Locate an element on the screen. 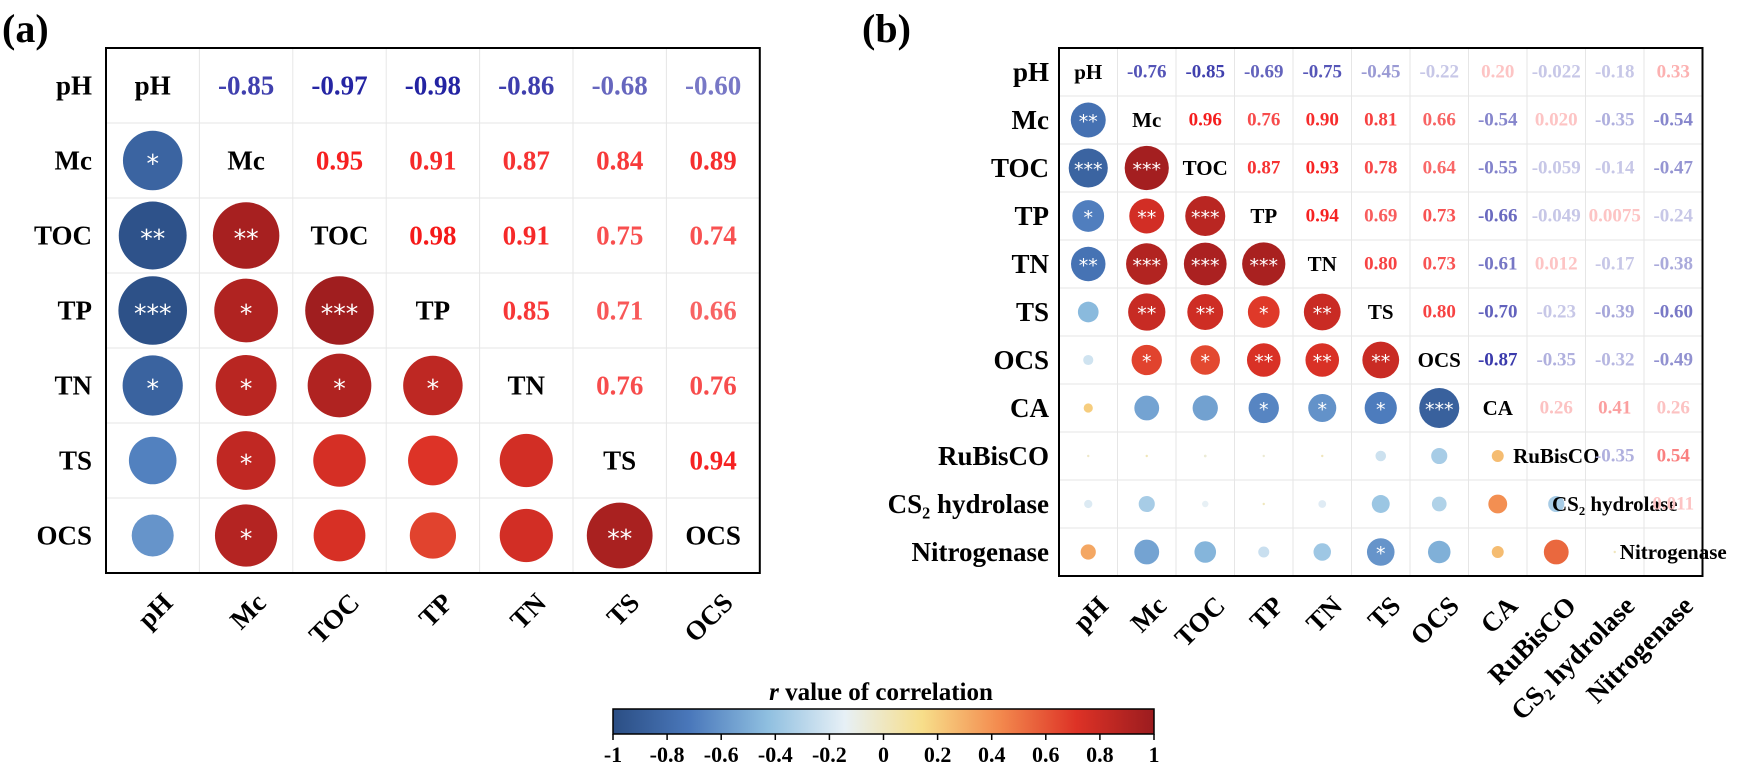 Image resolution: width=1750 pixels, height=778 pixels. correlation-value: 0.80 is located at coordinates (1380, 264).